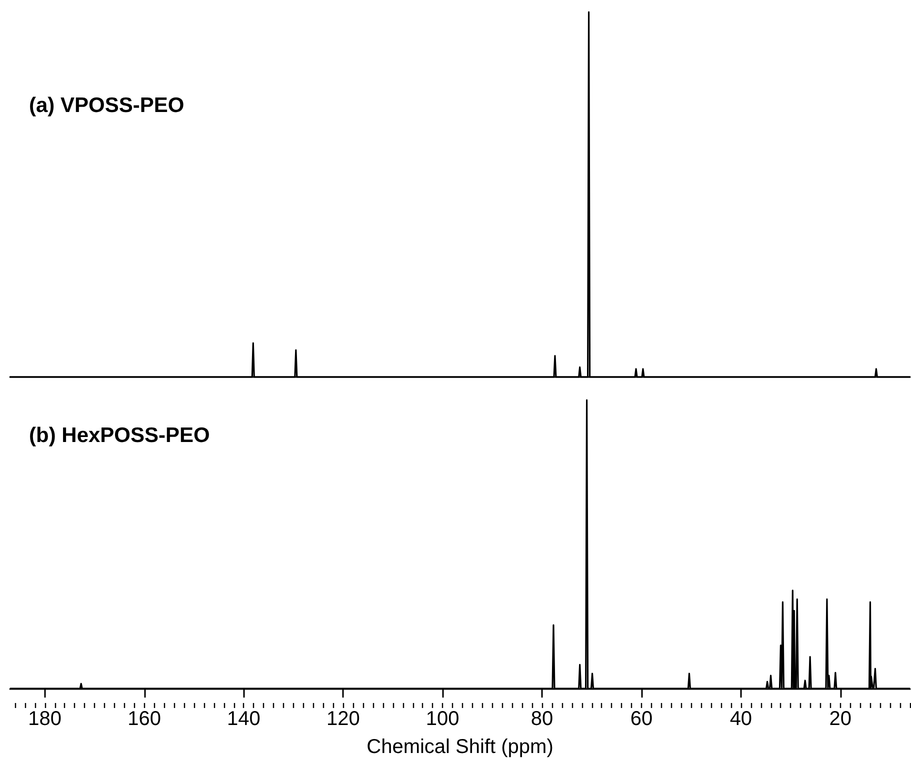 The image size is (911, 771). I want to click on x-axis-title: Chemical Shift (ppm), so click(460, 747).